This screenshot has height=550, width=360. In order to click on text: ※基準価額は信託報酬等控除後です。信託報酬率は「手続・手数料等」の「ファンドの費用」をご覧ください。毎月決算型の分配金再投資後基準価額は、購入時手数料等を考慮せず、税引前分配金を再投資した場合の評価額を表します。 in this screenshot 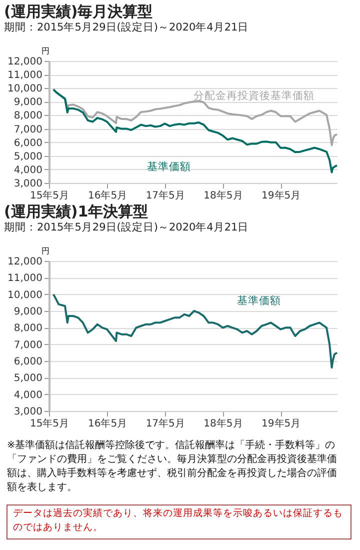, I will do `click(172, 466)`.